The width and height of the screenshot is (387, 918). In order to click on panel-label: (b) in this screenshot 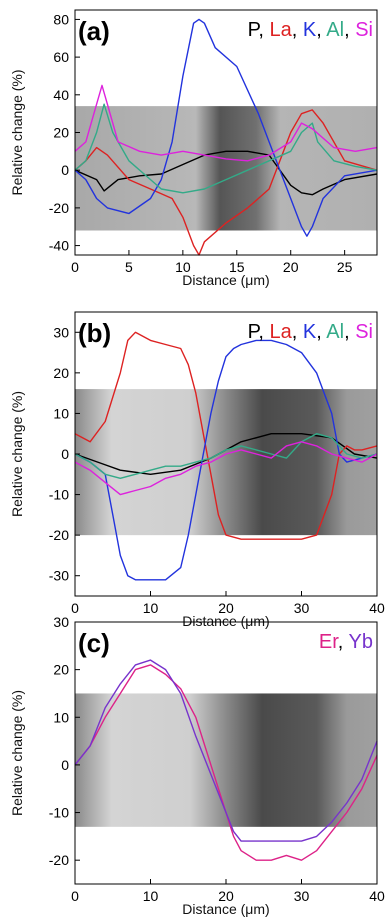, I will do `click(94, 333)`.